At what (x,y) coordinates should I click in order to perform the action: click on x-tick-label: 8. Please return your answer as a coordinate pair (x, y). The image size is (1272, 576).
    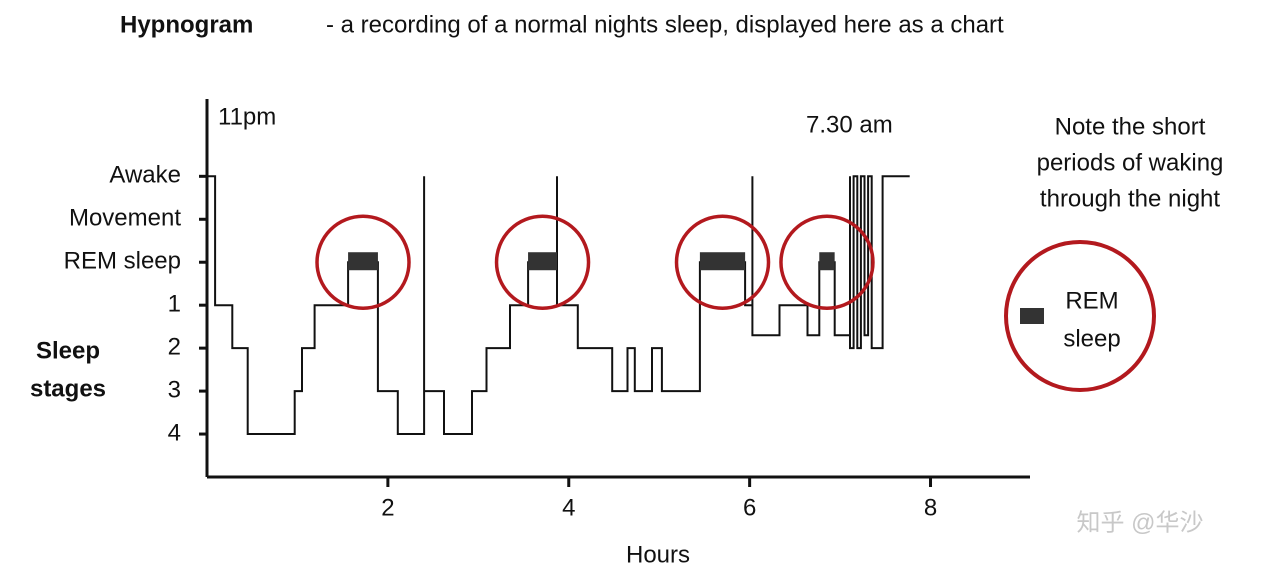
    Looking at the image, I should click on (930, 507).